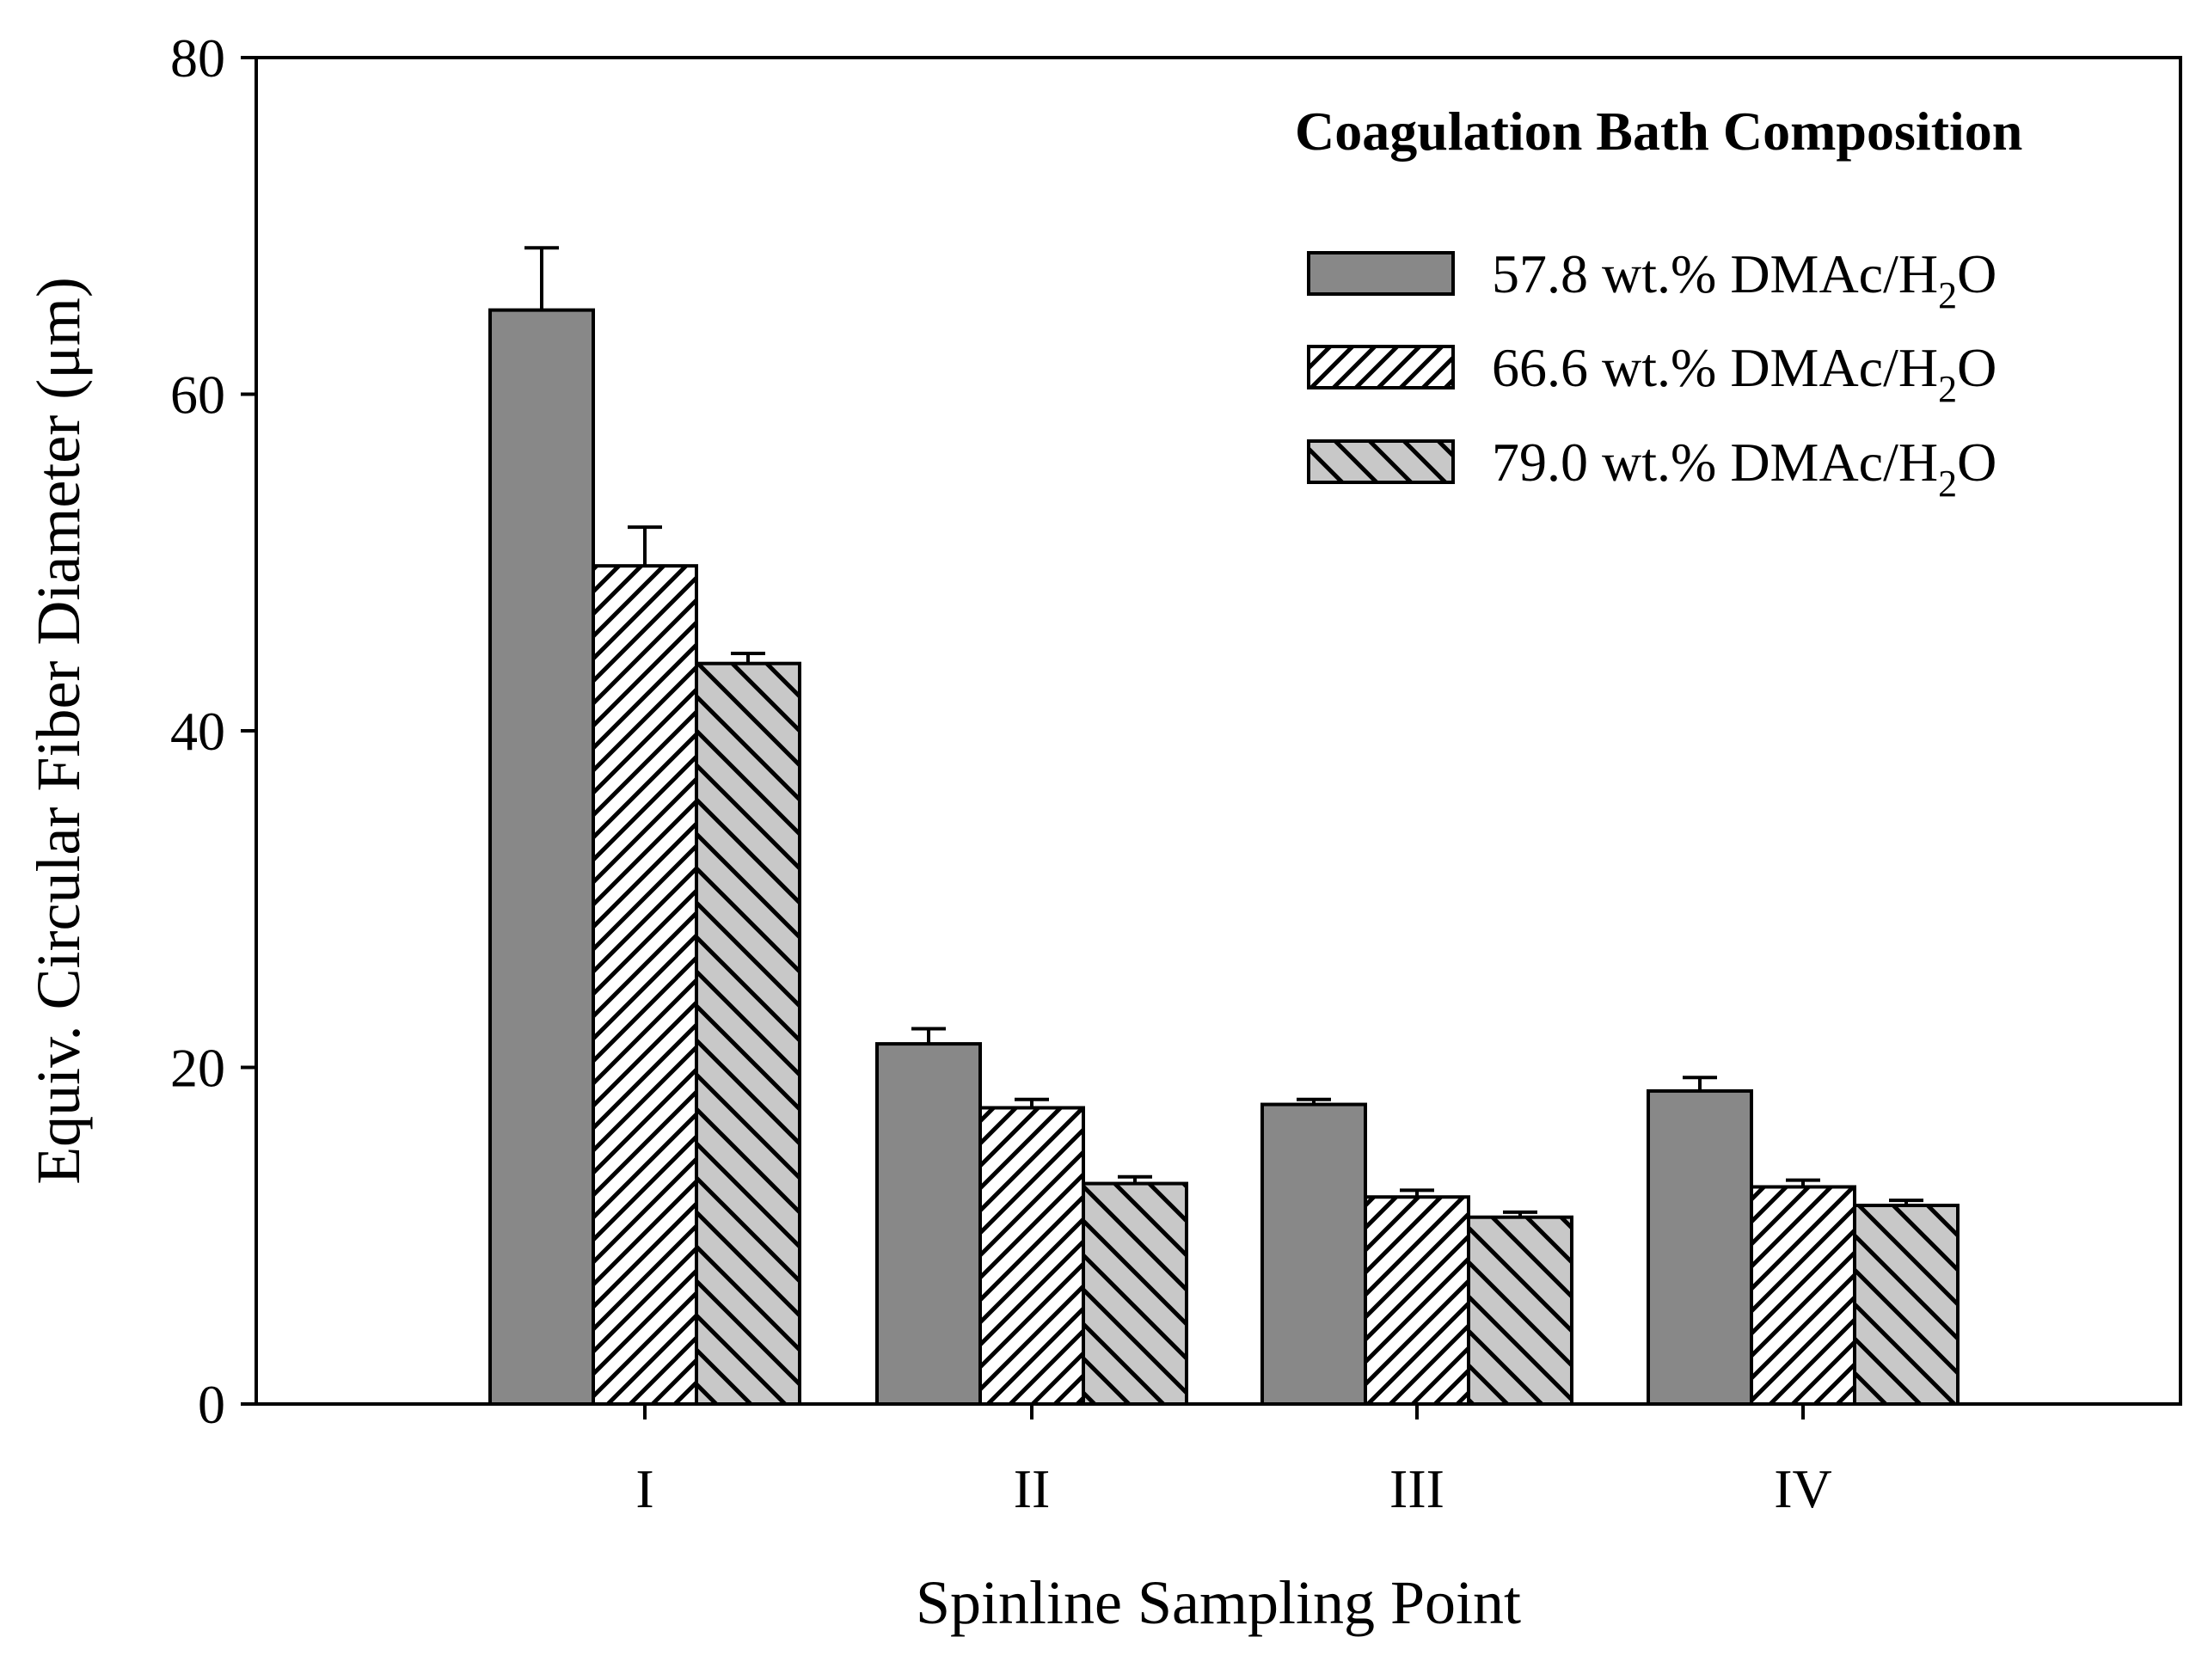 Image resolution: width=2208 pixels, height=1680 pixels. I want to click on legend-item-3: 79.0 wt.% DMAc/H2O, so click(1651, 469).